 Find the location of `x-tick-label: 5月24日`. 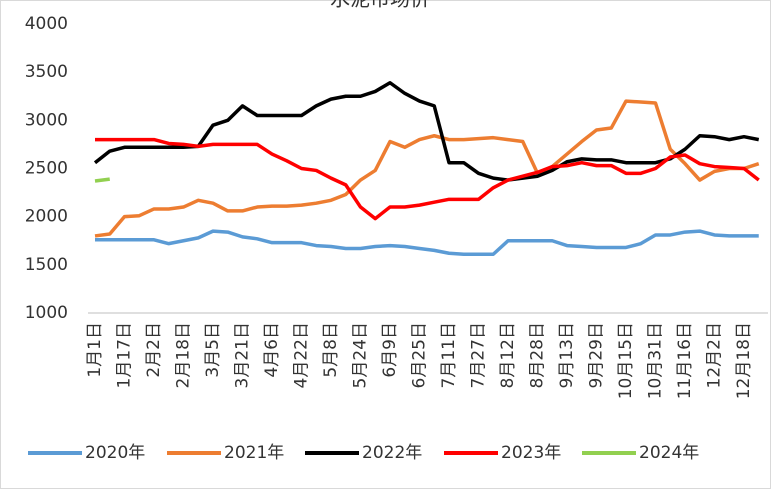

x-tick-label: 5月24日 is located at coordinates (361, 355).